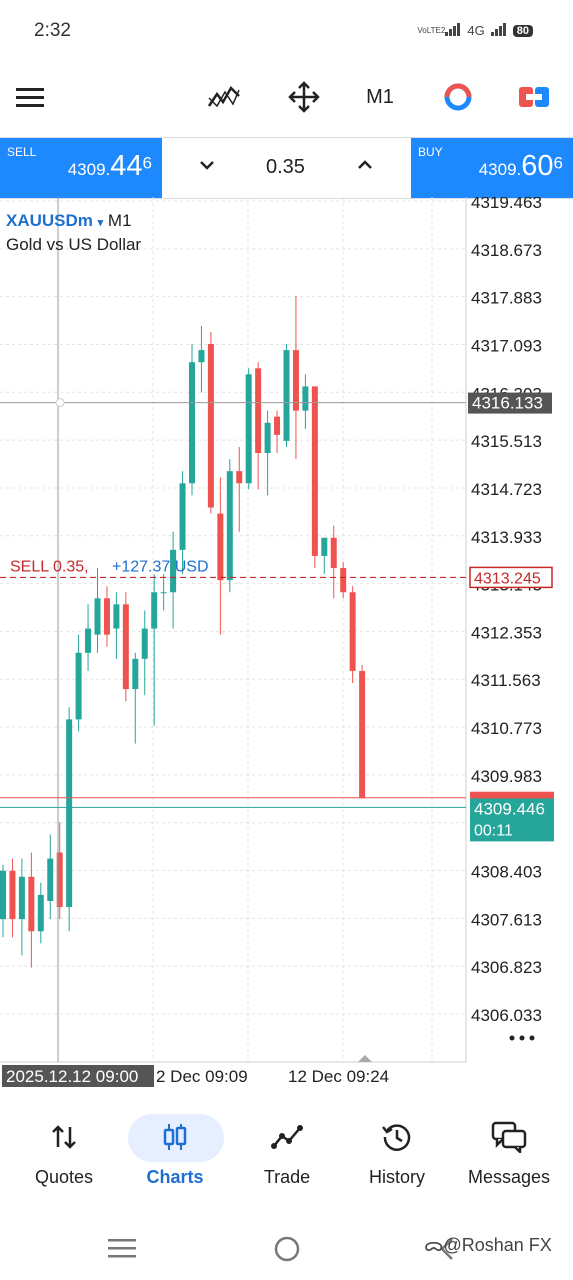 The height and width of the screenshot is (1280, 573). Describe the element at coordinates (506, 632) in the screenshot. I see `price-tick-label: 4312.353` at that location.